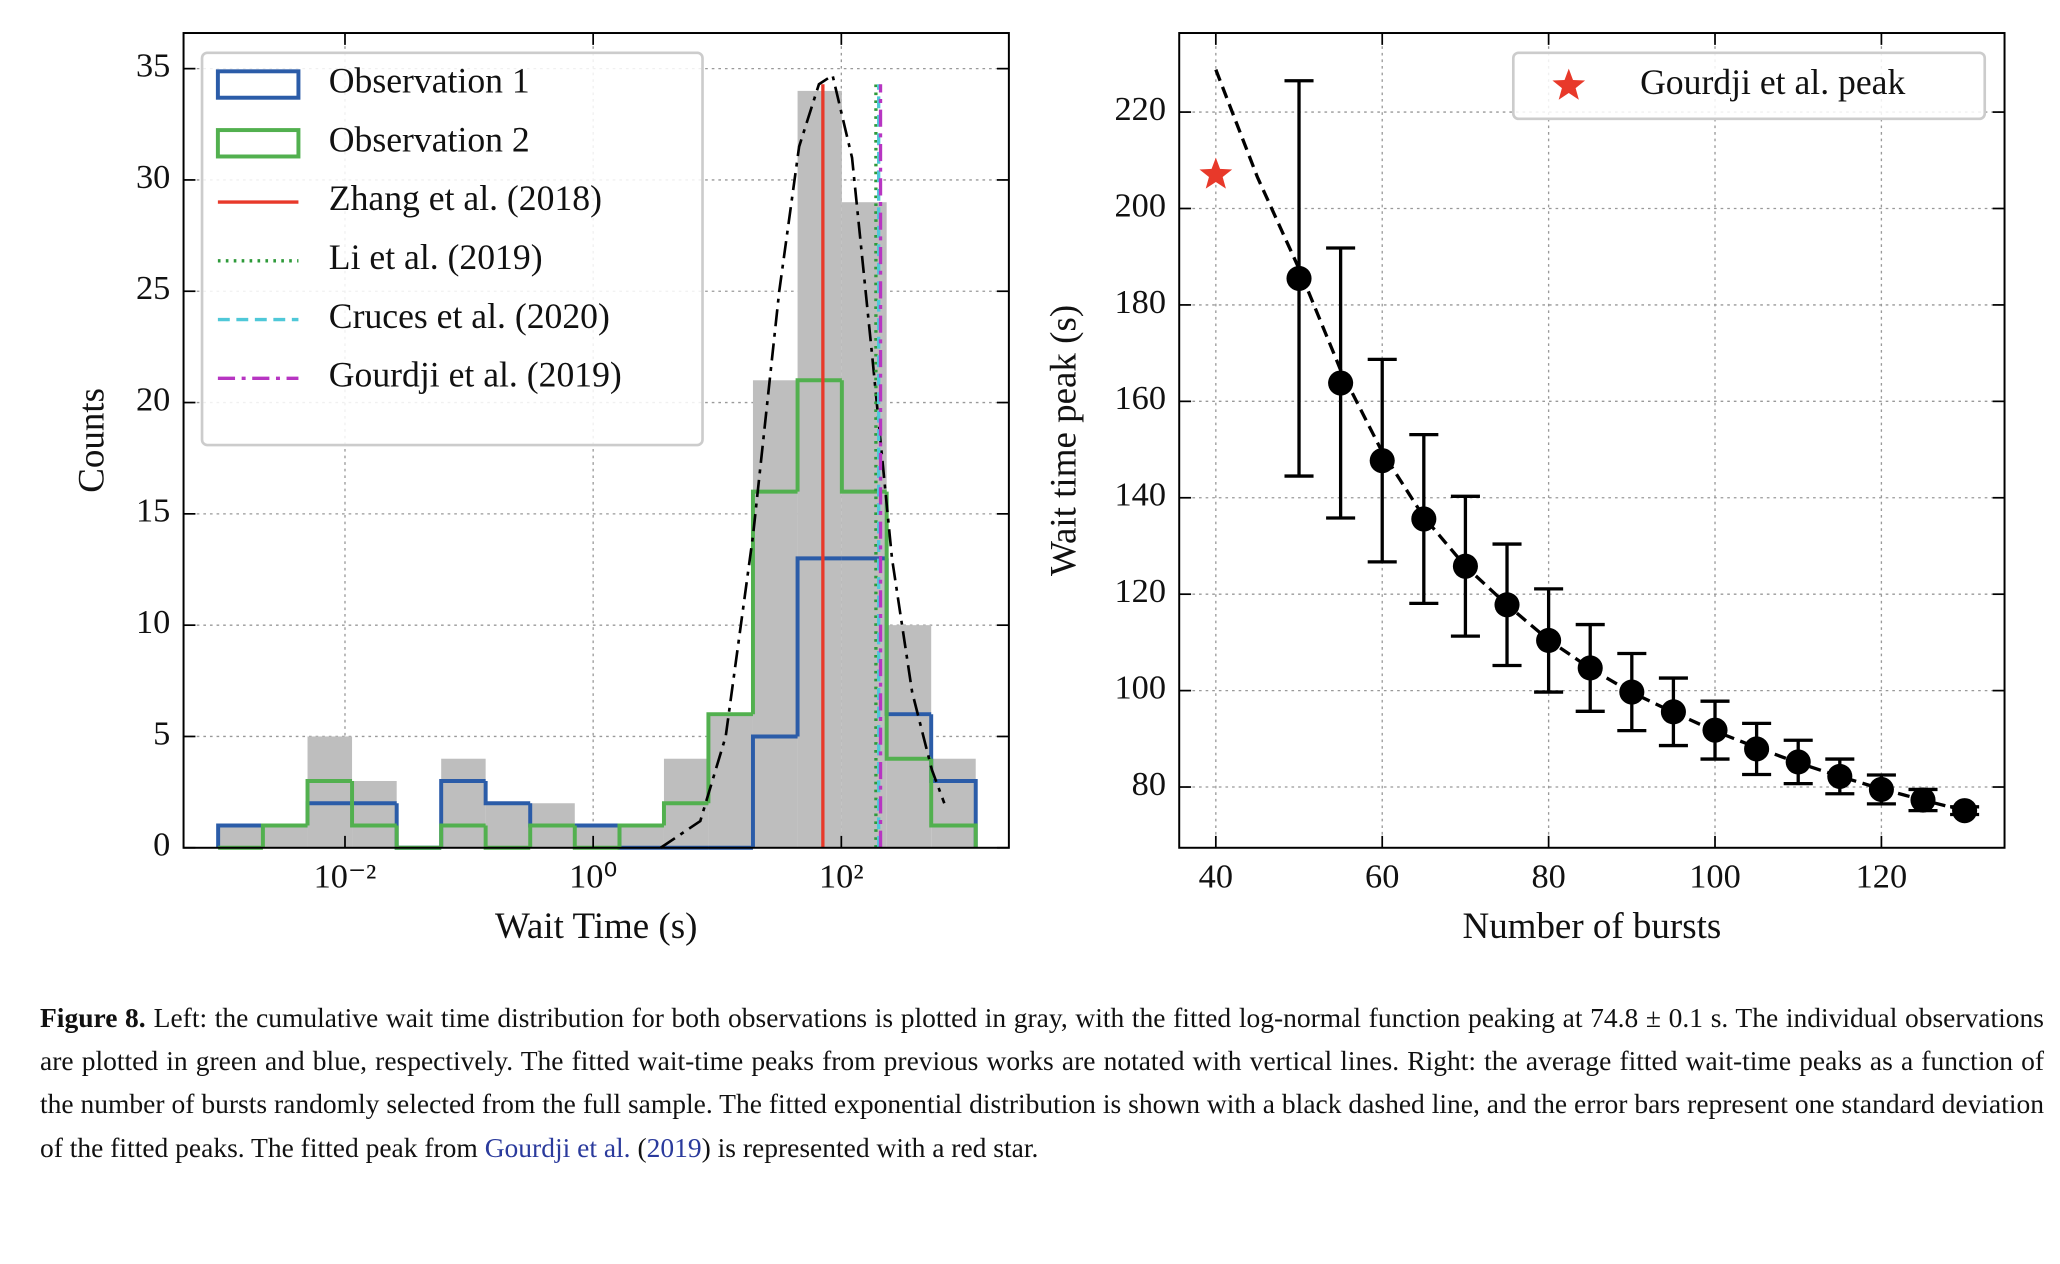  I want to click on y-tick-label: 10, so click(153, 622).